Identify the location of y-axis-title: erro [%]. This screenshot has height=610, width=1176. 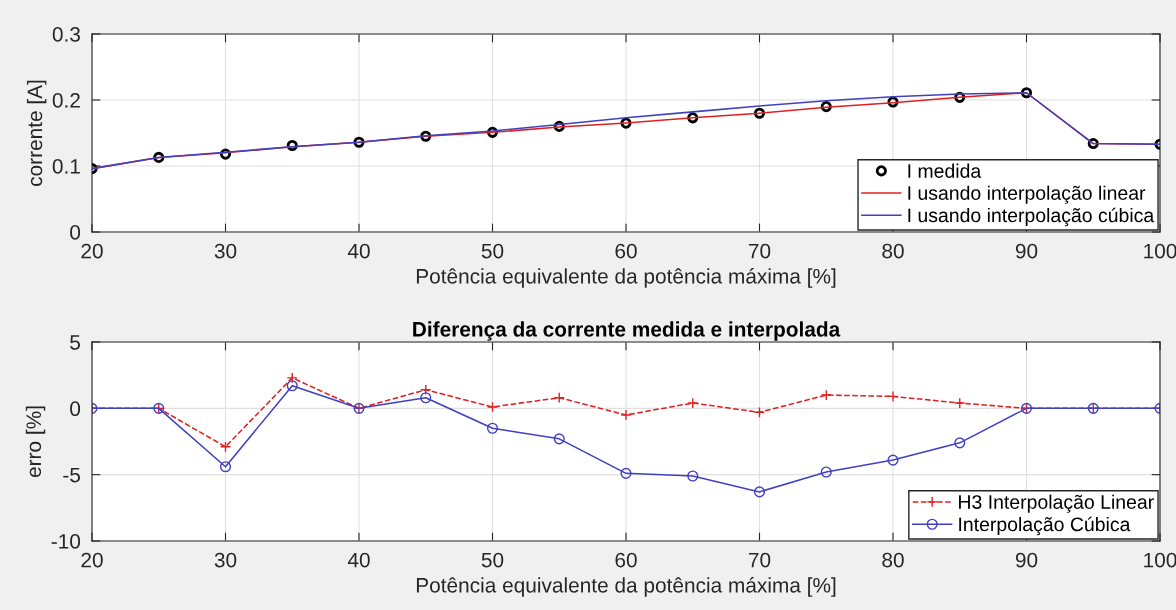
(35, 442).